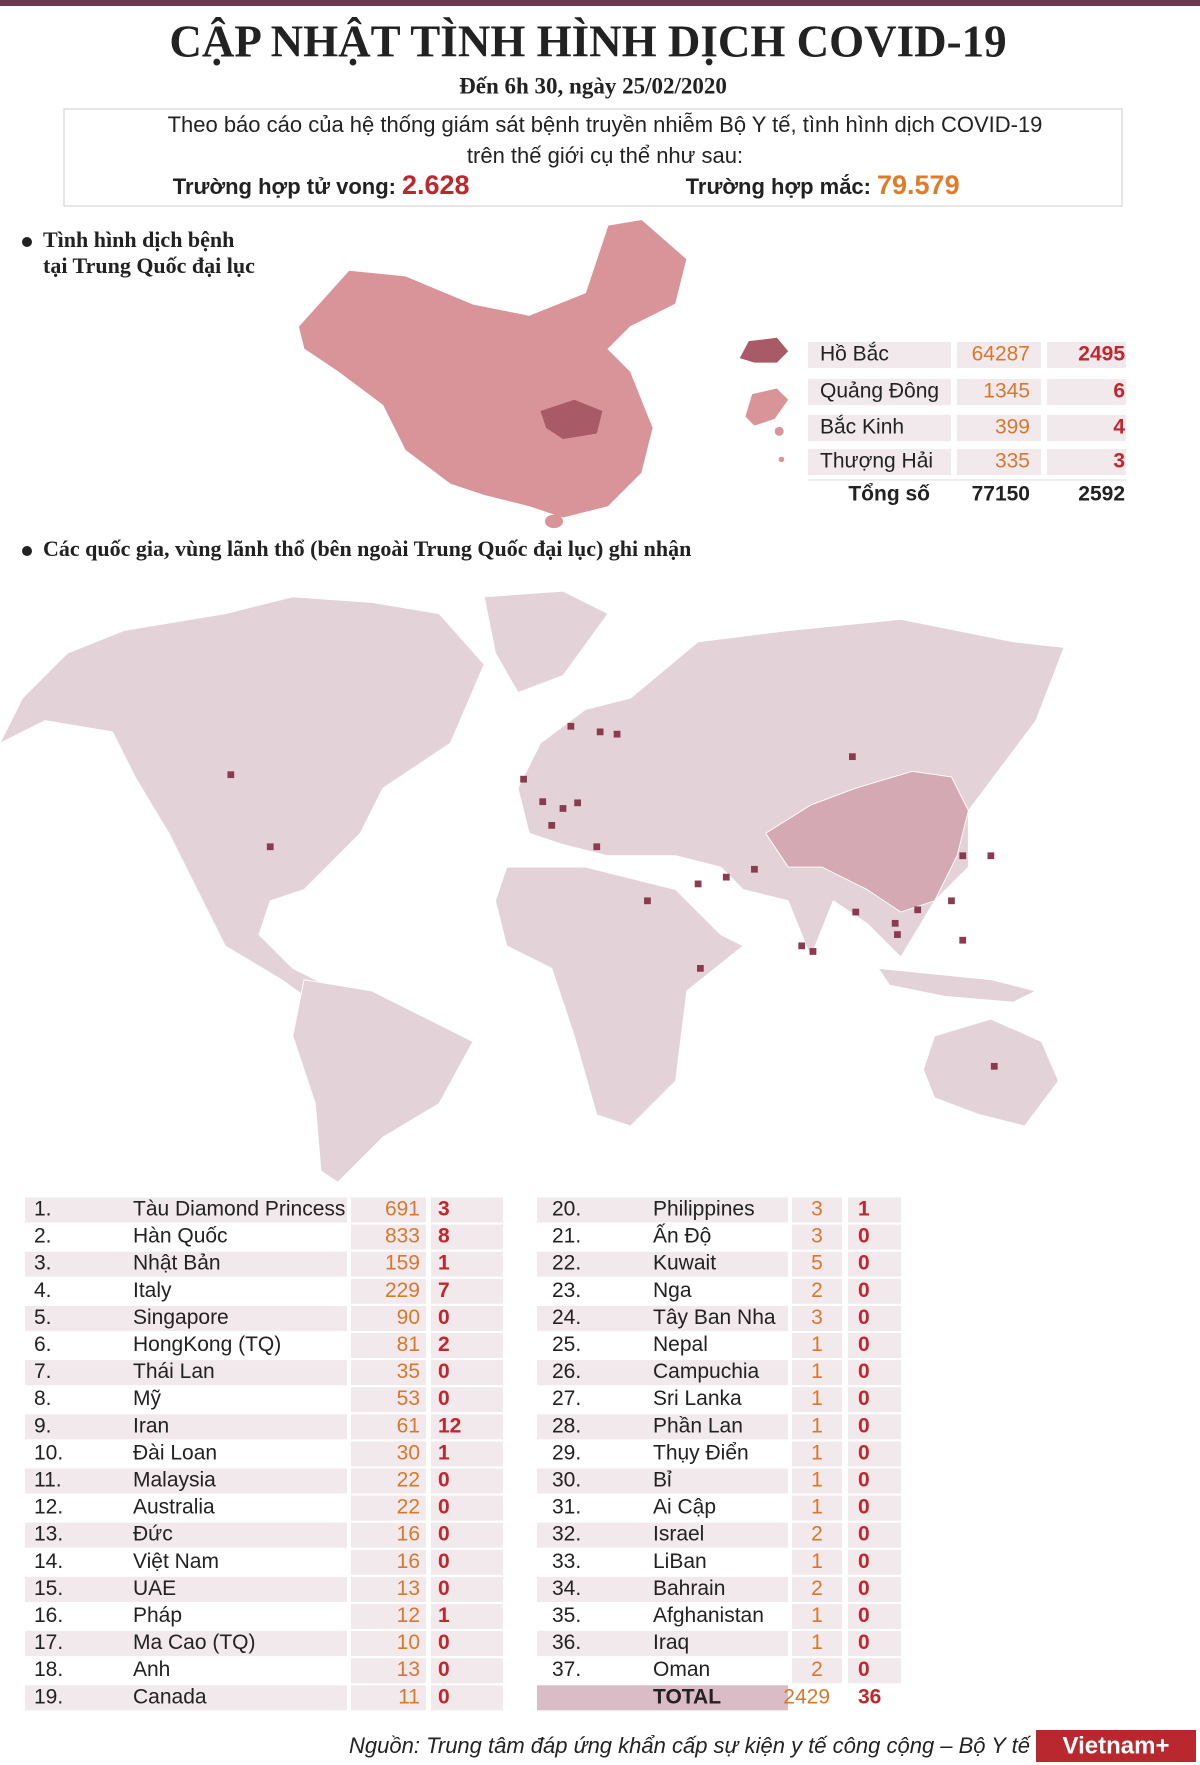 This screenshot has width=1200, height=1765. Describe the element at coordinates (612, 896) in the screenshot. I see `markers` at that location.